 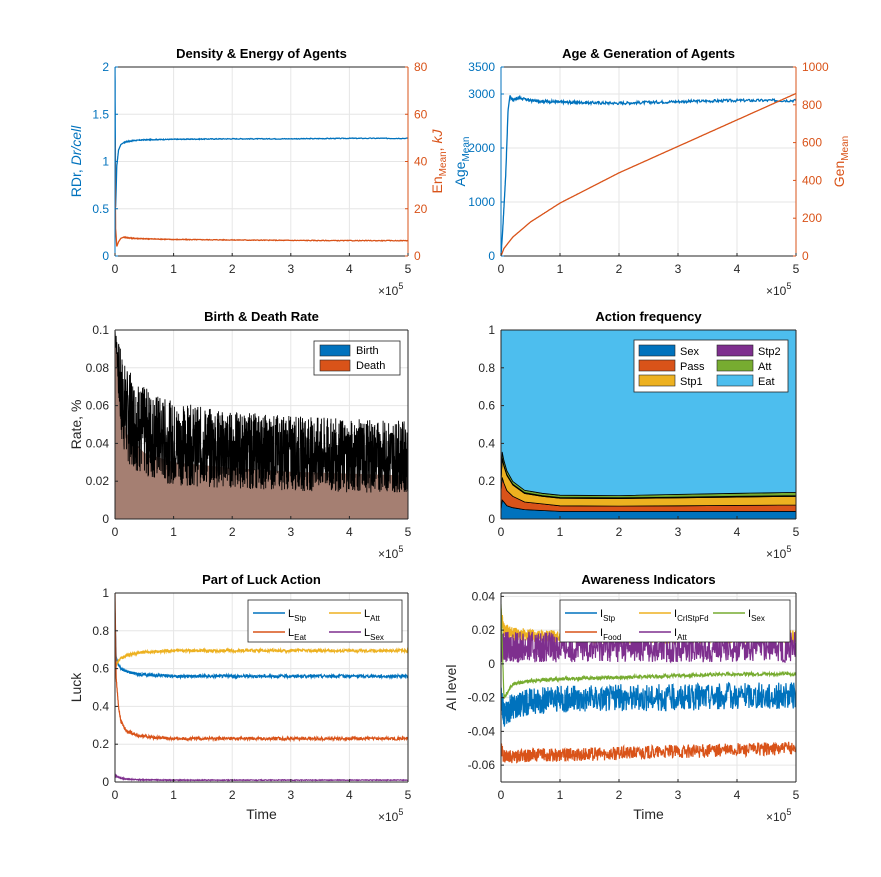 I want to click on legend-label-l_stp: LStp, so click(x=297, y=615).